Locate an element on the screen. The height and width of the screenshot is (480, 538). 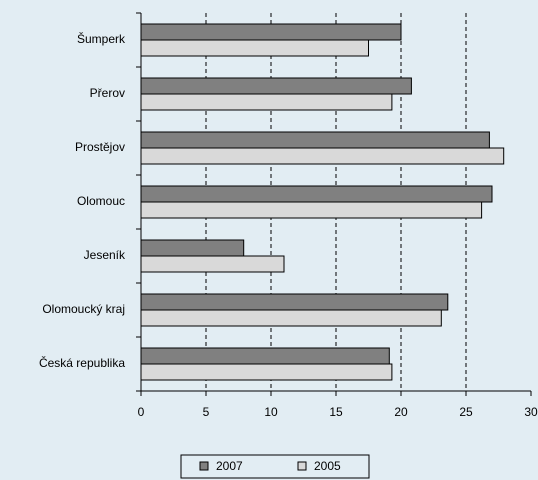
x-tick-label: 10 is located at coordinates (271, 412).